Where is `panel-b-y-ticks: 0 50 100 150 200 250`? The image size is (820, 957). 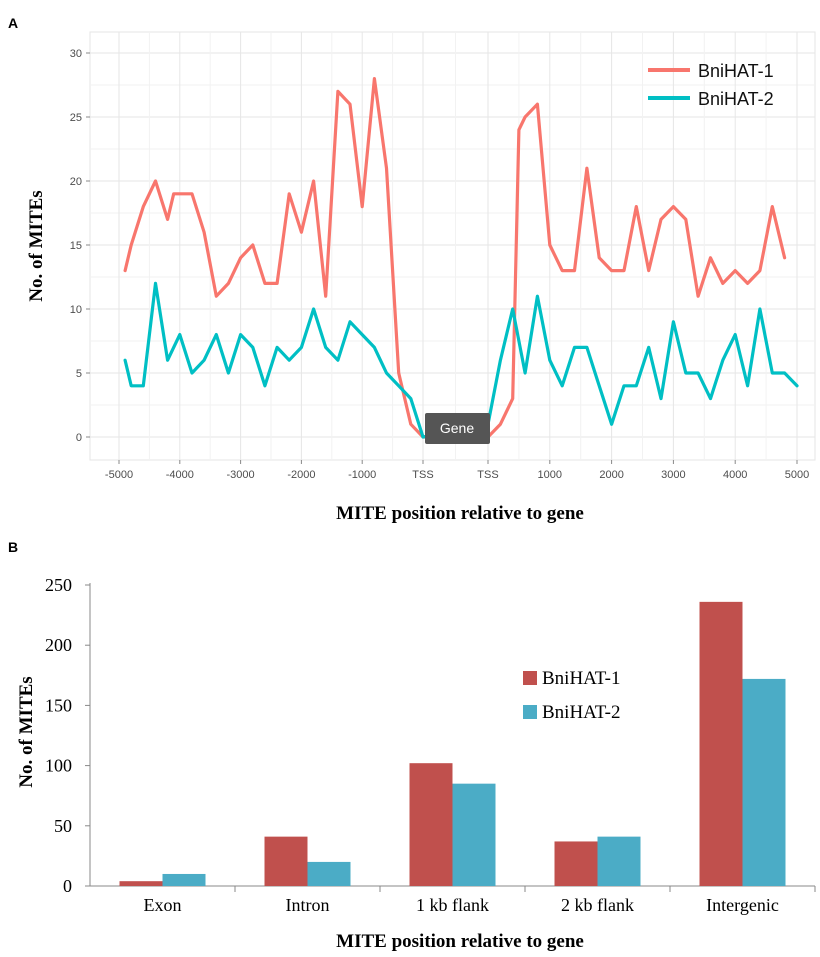
panel-b-y-ticks: 0 50 100 150 200 250 is located at coordinates (67, 735).